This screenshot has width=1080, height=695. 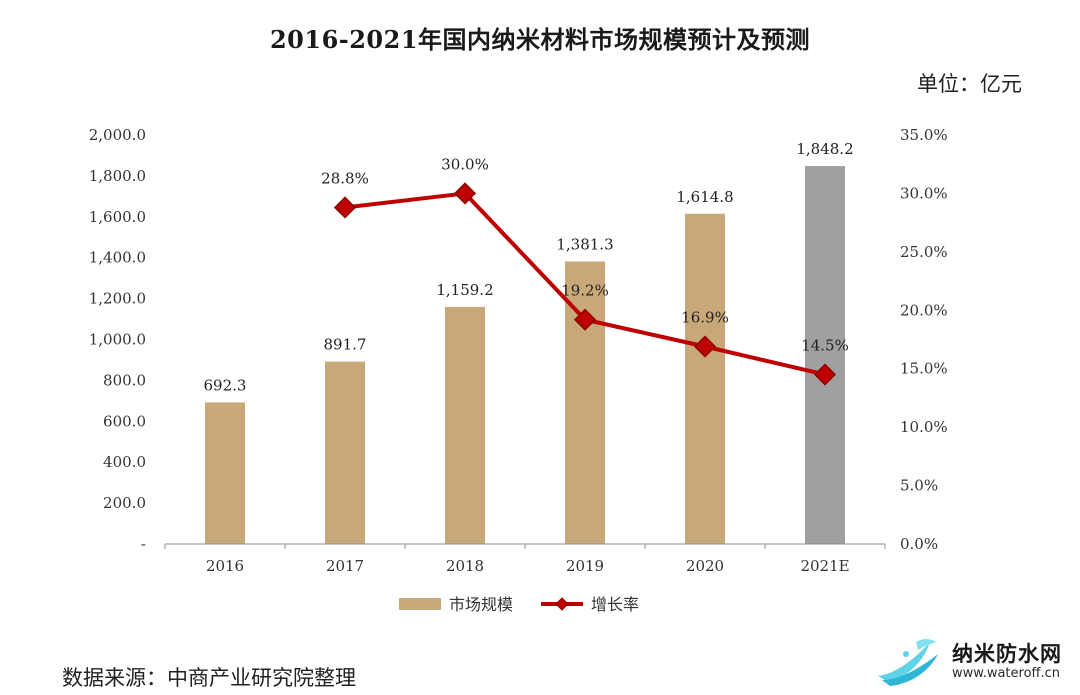 I want to click on x-tick-label: 2021E, so click(x=824, y=566).